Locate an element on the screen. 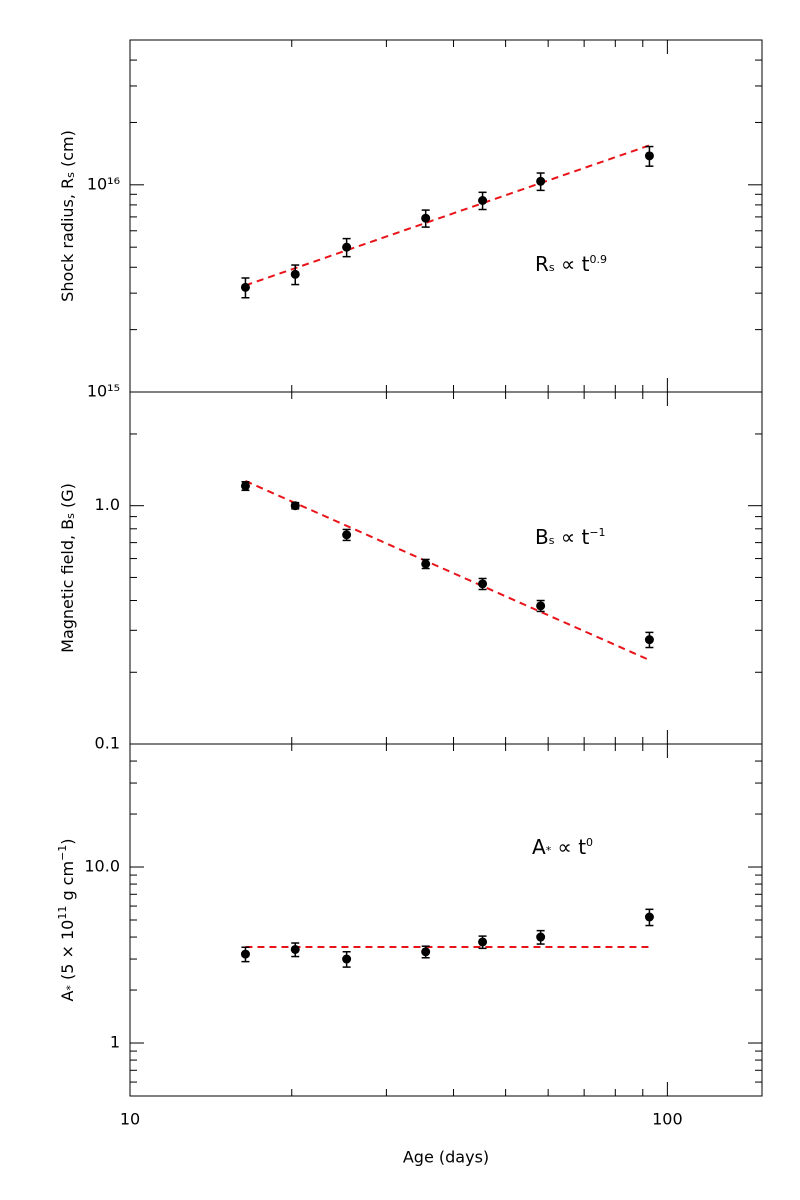 This screenshot has width=800, height=1200. y-axis-label-part: (cm) is located at coordinates (67, 151).